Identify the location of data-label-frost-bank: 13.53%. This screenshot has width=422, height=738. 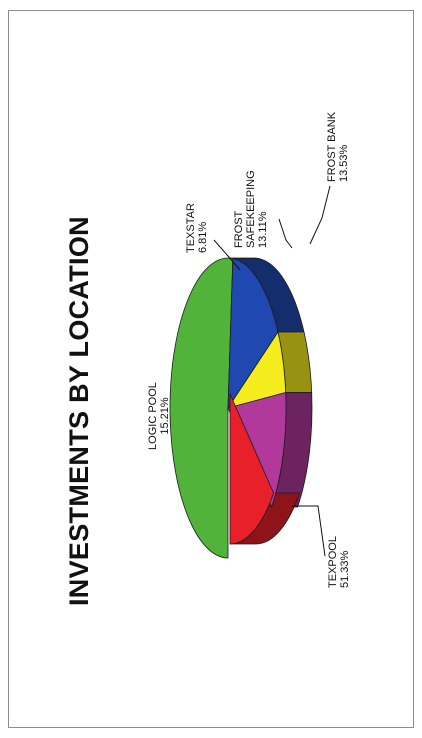
(344, 163).